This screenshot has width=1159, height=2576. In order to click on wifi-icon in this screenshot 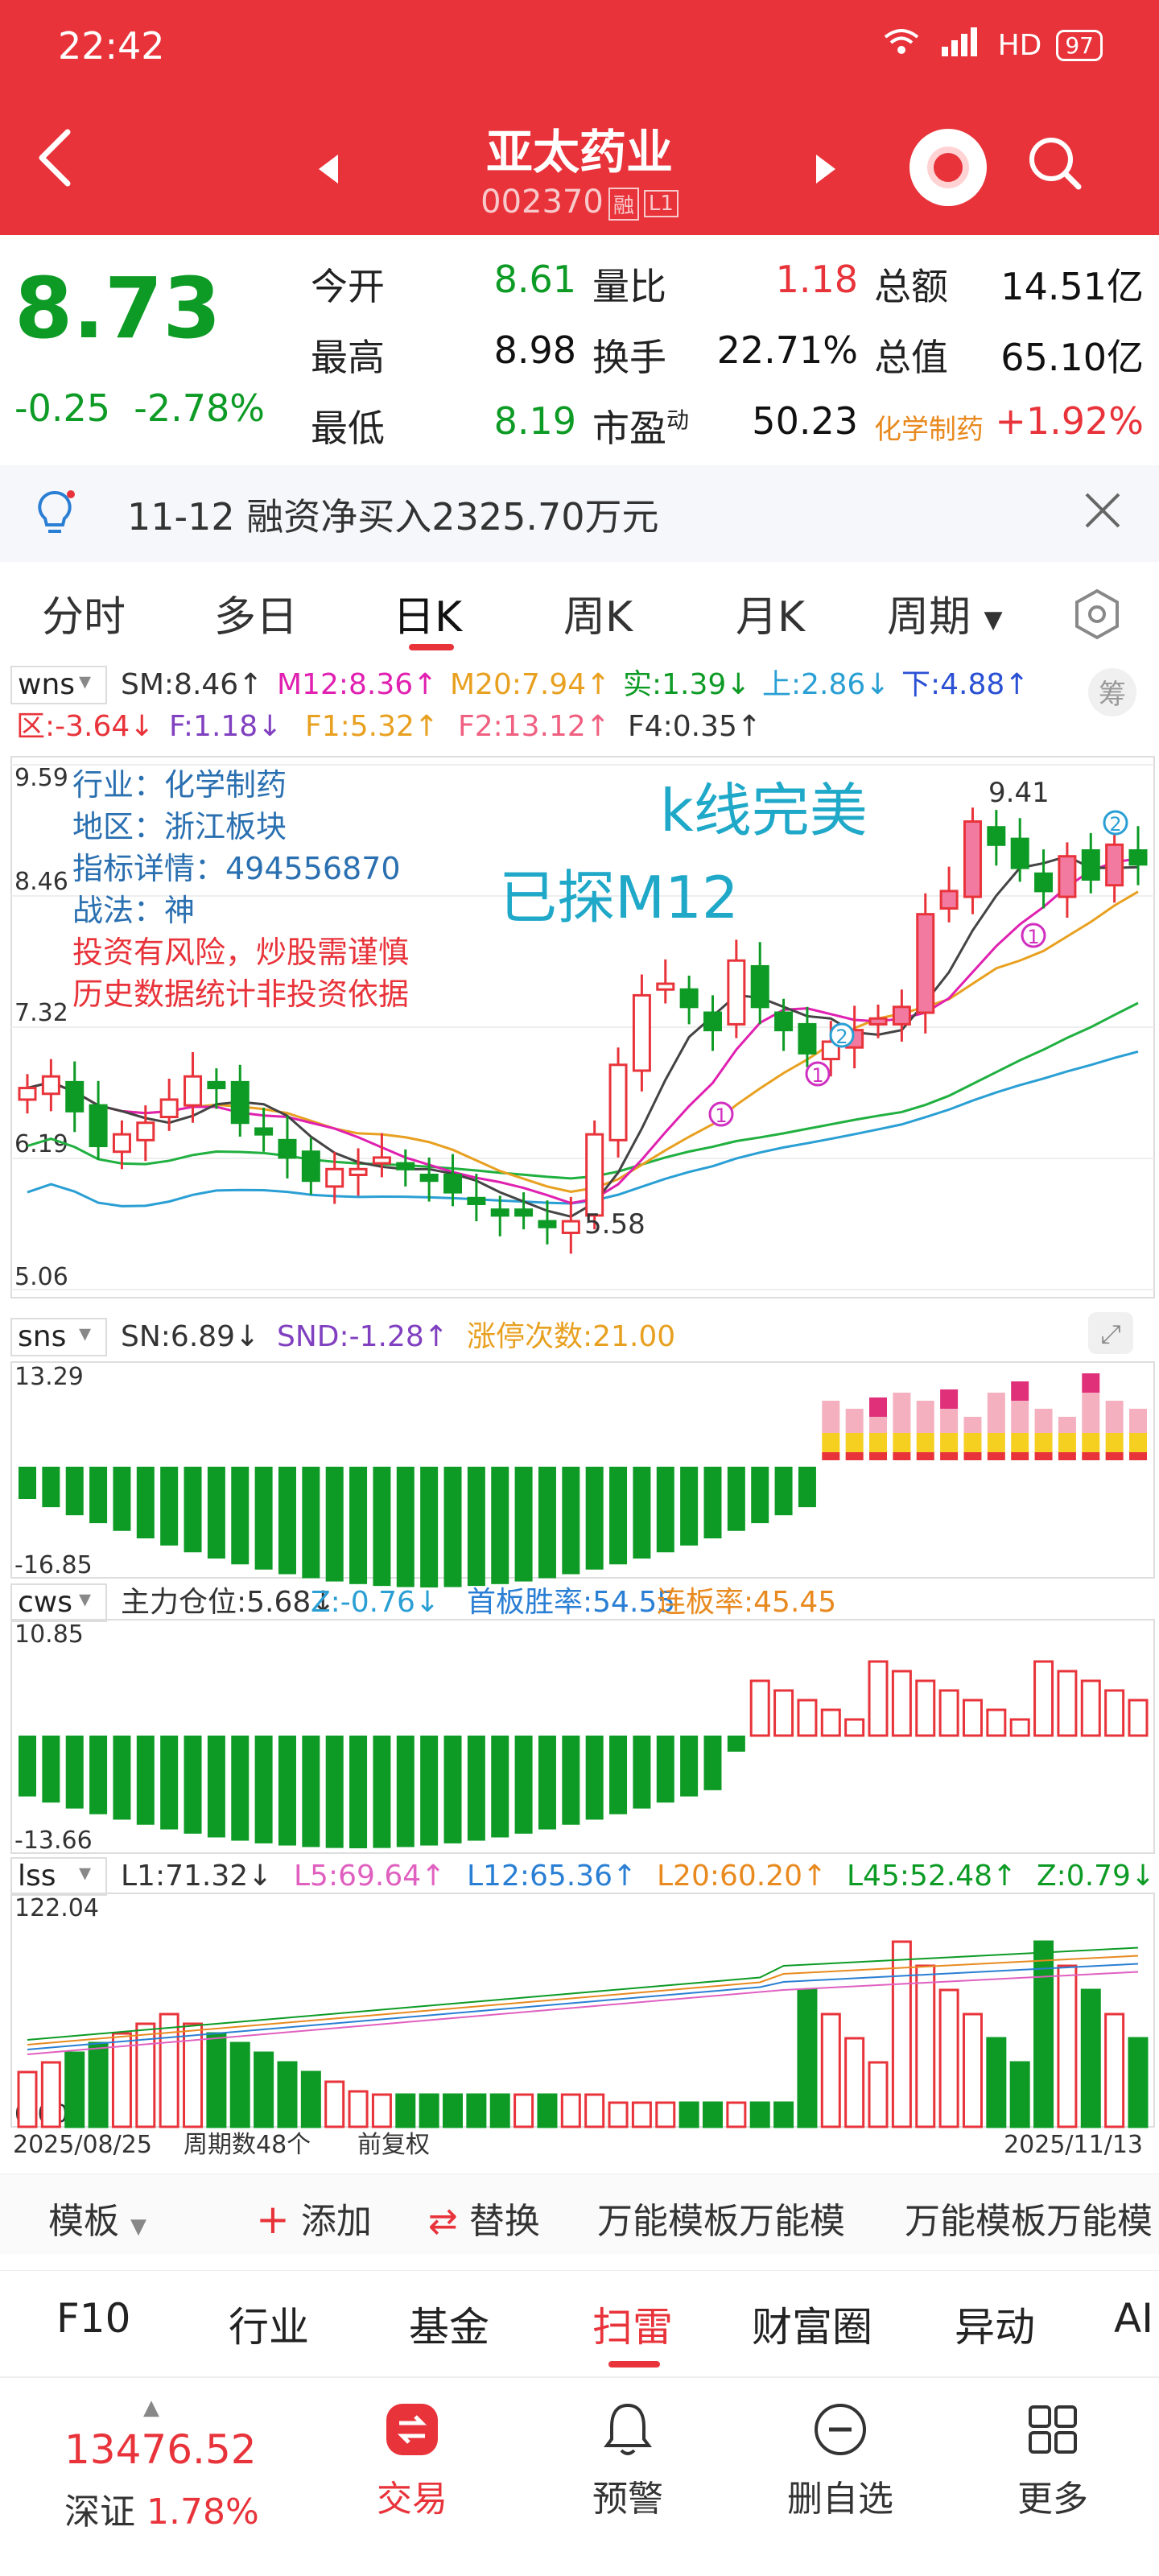, I will do `click(901, 45)`.